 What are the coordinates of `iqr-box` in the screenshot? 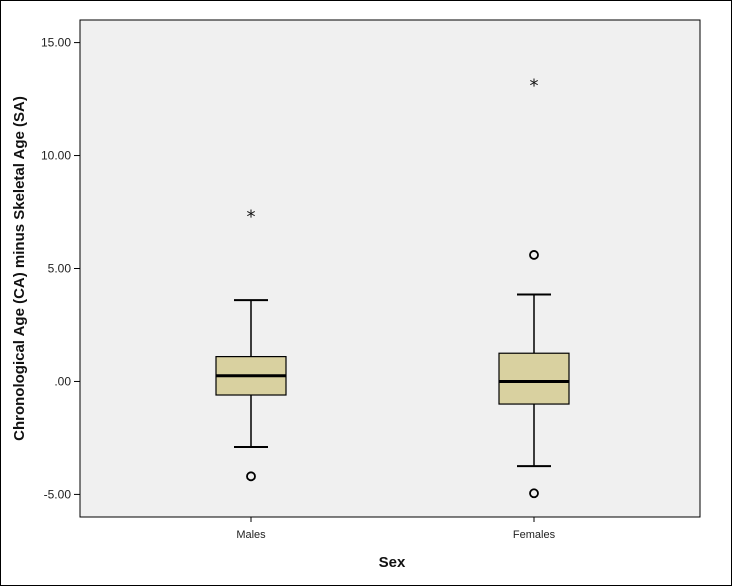 It's located at (534, 378).